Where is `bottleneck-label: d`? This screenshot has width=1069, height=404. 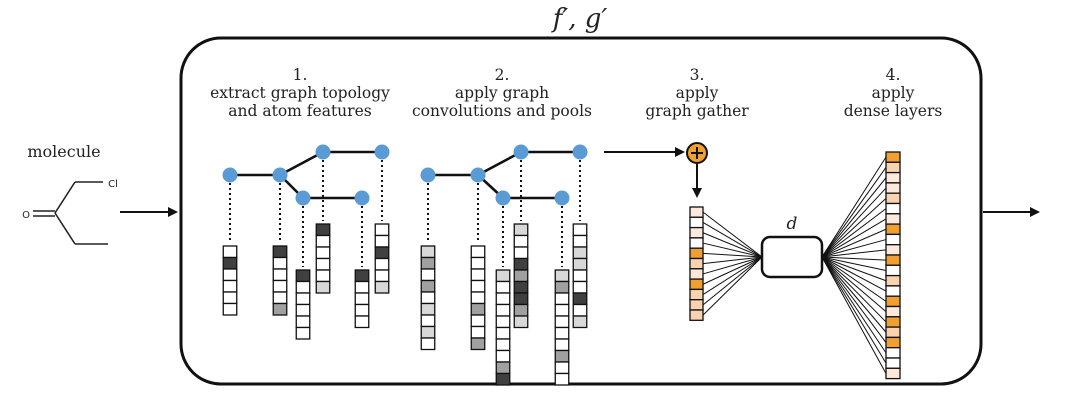 bottleneck-label: d is located at coordinates (792, 224).